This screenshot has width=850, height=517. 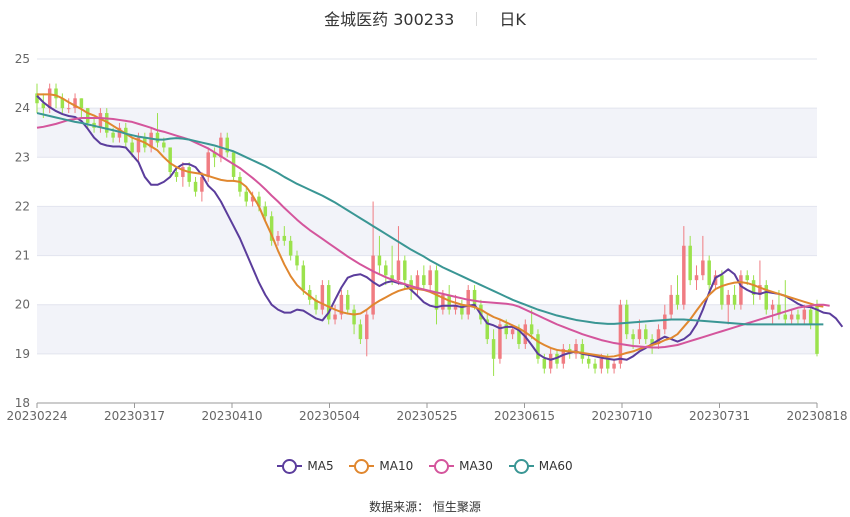 What do you see at coordinates (22, 59) in the screenshot?
I see `y-tick-label: 25` at bounding box center [22, 59].